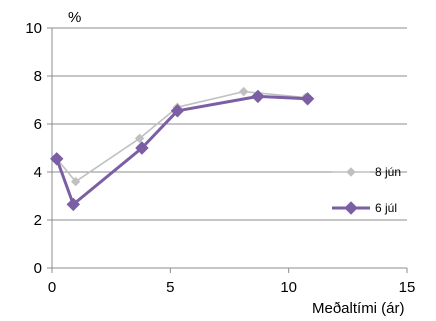 The width and height of the screenshot is (436, 321). What do you see at coordinates (386, 208) in the screenshot?
I see `legend-label-2: 6 júl` at bounding box center [386, 208].